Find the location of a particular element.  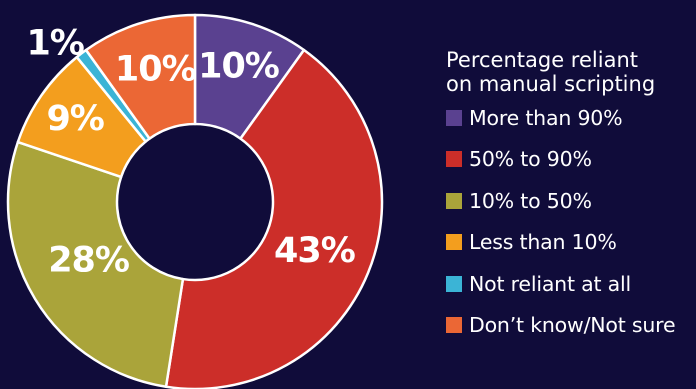

legend-label: Don’t know/Not sure is located at coordinates (572, 325).